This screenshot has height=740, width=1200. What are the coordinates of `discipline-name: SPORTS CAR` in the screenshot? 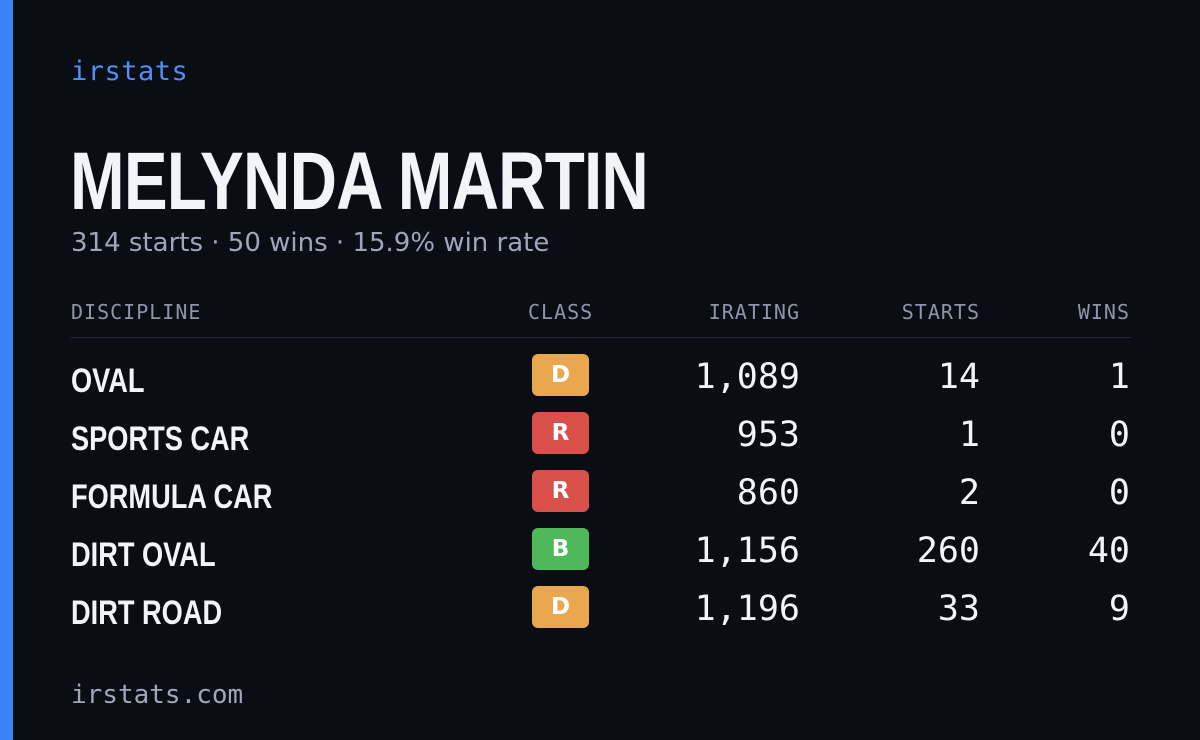 It's located at (160, 439).